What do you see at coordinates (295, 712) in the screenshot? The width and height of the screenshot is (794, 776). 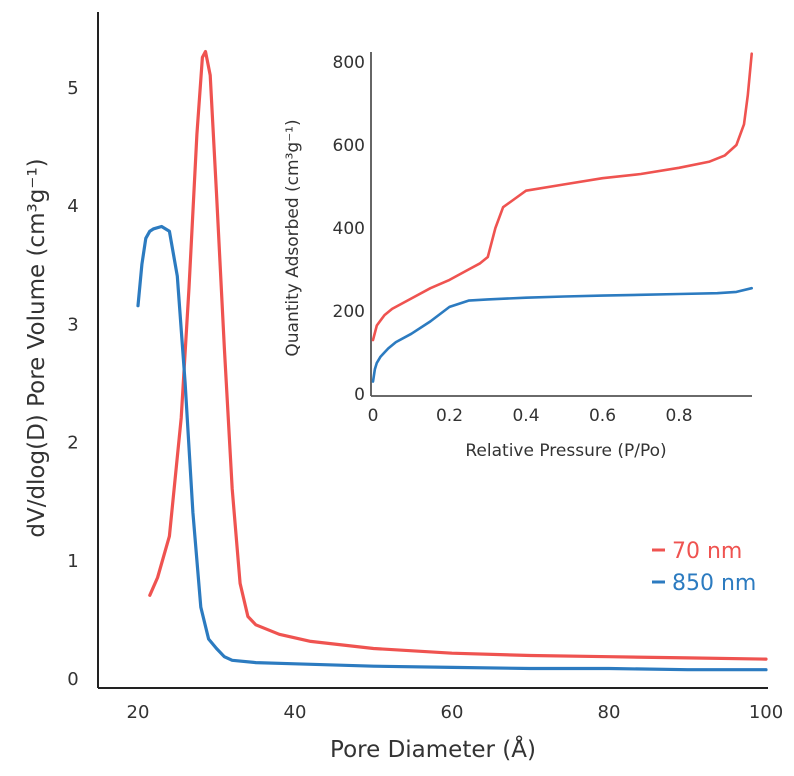 I see `main-x-tick-label: 40` at bounding box center [295, 712].